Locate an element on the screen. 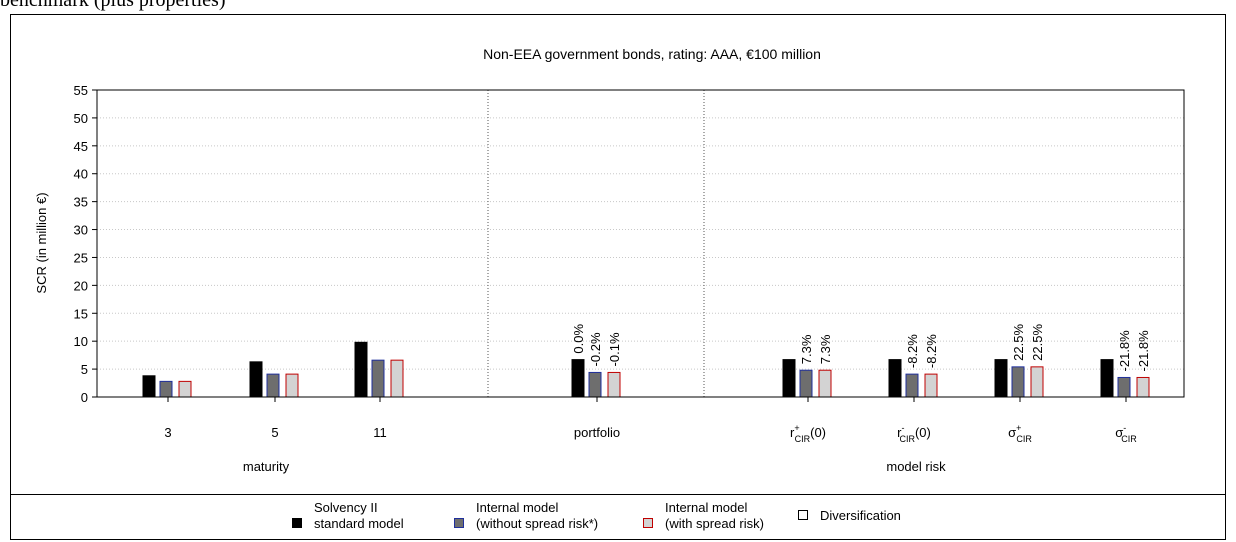 Image resolution: width=1236 pixels, height=542 pixels. x-tick-label: portfolio is located at coordinates (597, 432).